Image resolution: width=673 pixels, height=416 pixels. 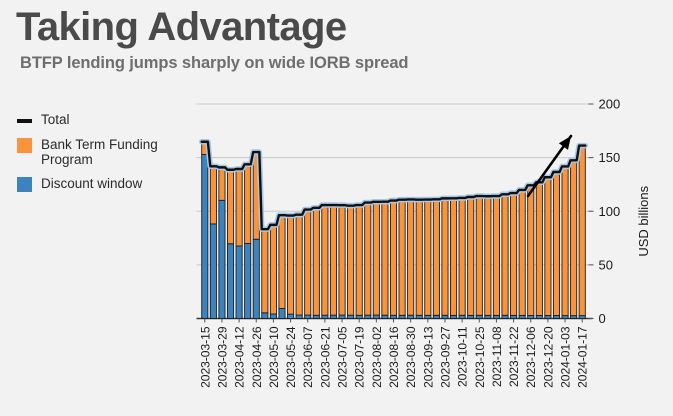 I want to click on y-axis-title-text: USD billions, so click(x=643, y=220).